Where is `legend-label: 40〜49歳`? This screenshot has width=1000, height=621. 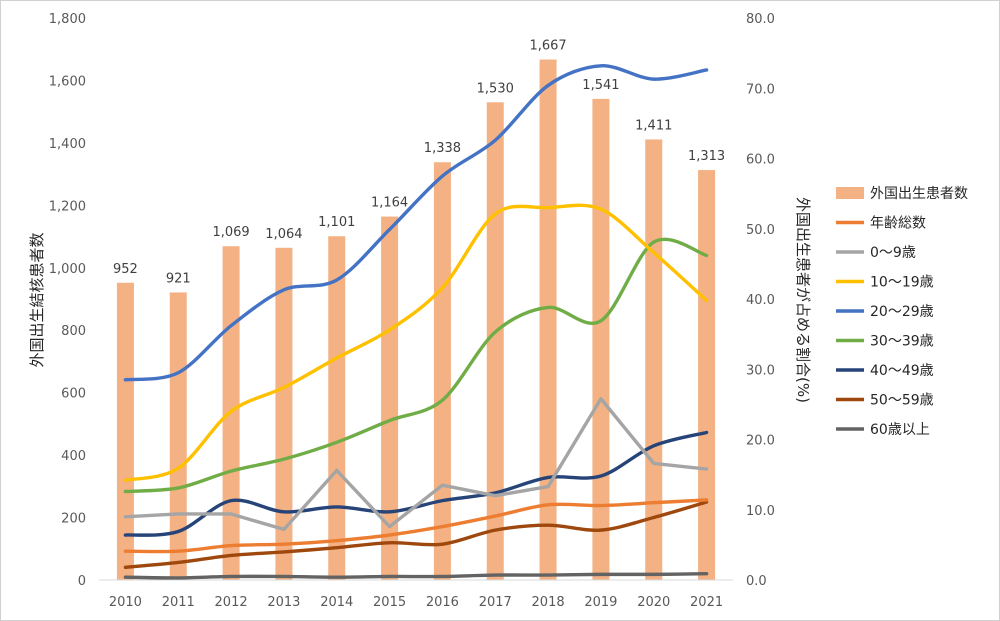
legend-label: 40〜49歳 is located at coordinates (902, 371).